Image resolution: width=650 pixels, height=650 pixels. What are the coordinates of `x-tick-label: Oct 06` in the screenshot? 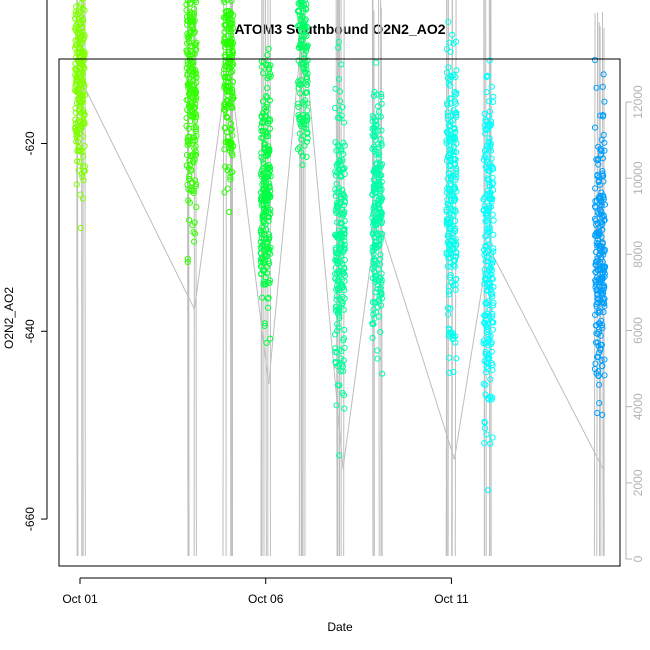 It's located at (266, 599).